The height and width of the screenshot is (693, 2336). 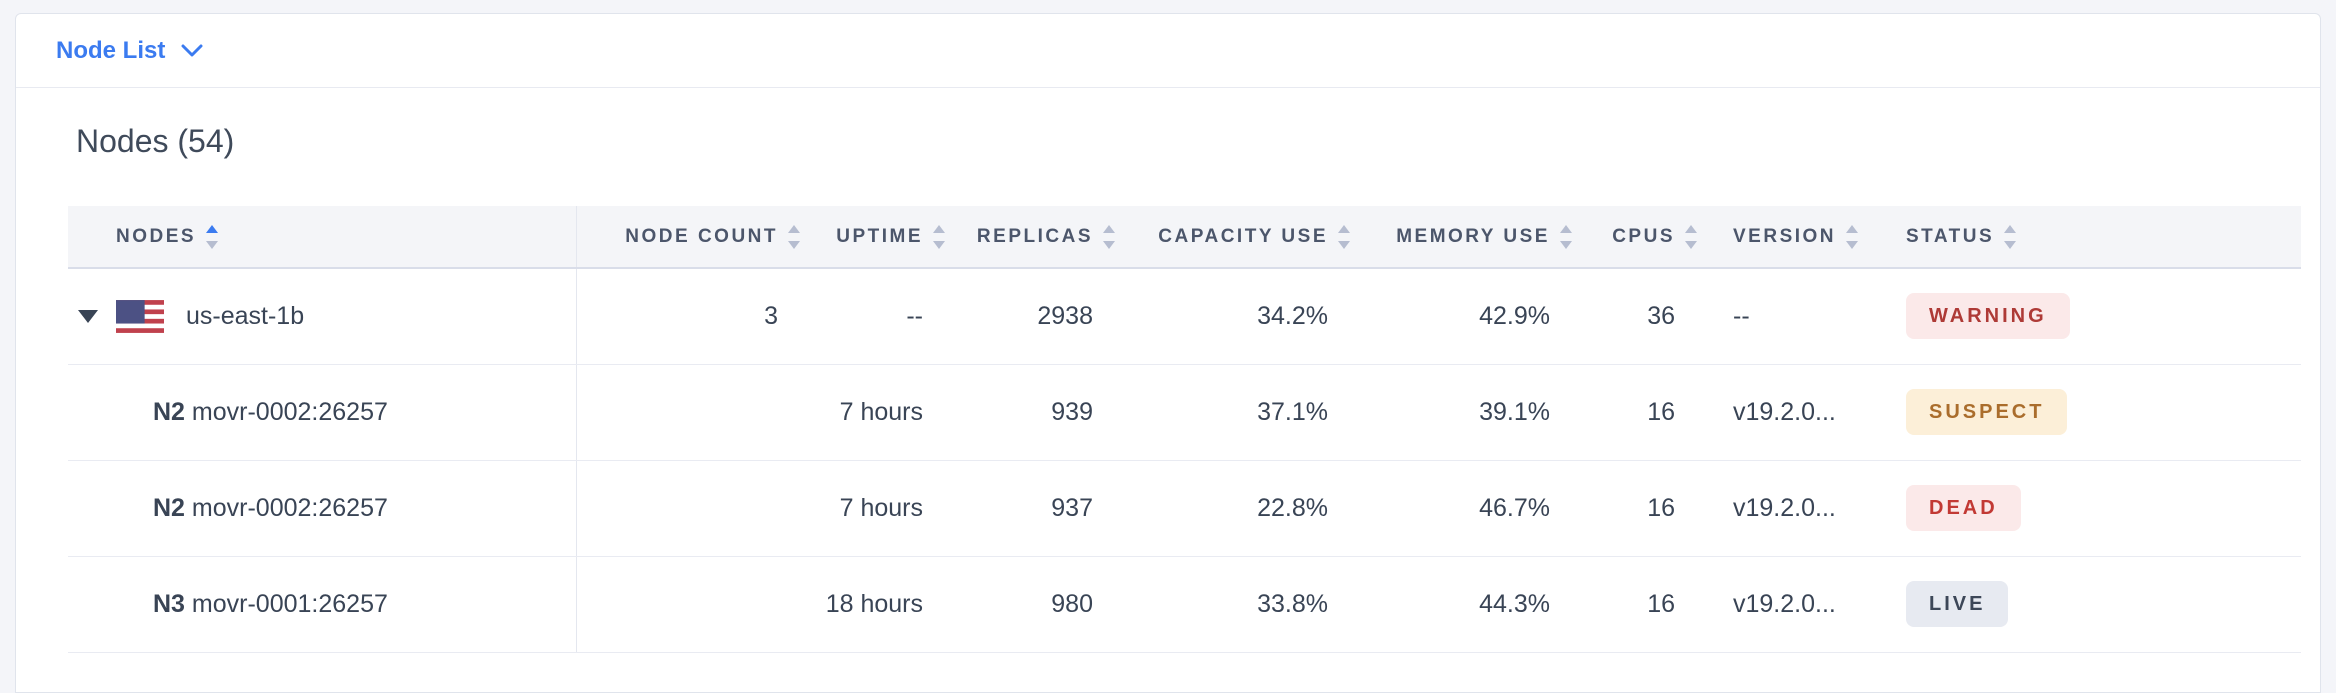 I want to click on capacity-use-value: 22.8%, so click(x=1248, y=508).